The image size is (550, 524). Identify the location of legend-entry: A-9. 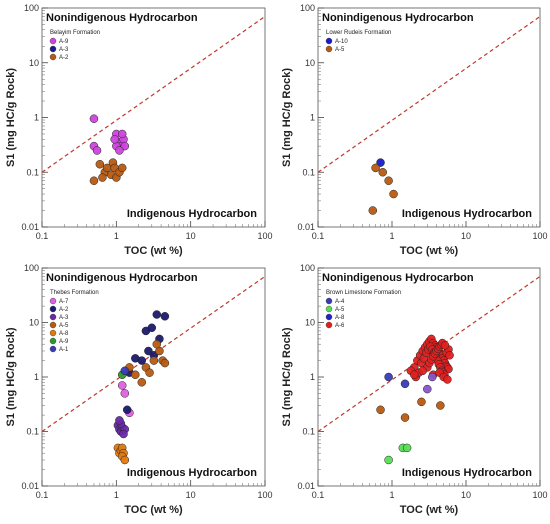
(64, 342).